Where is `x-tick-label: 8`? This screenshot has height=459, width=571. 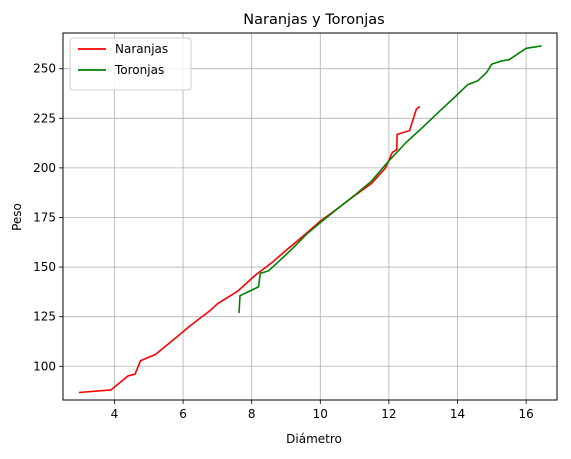
x-tick-label: 8 is located at coordinates (252, 414).